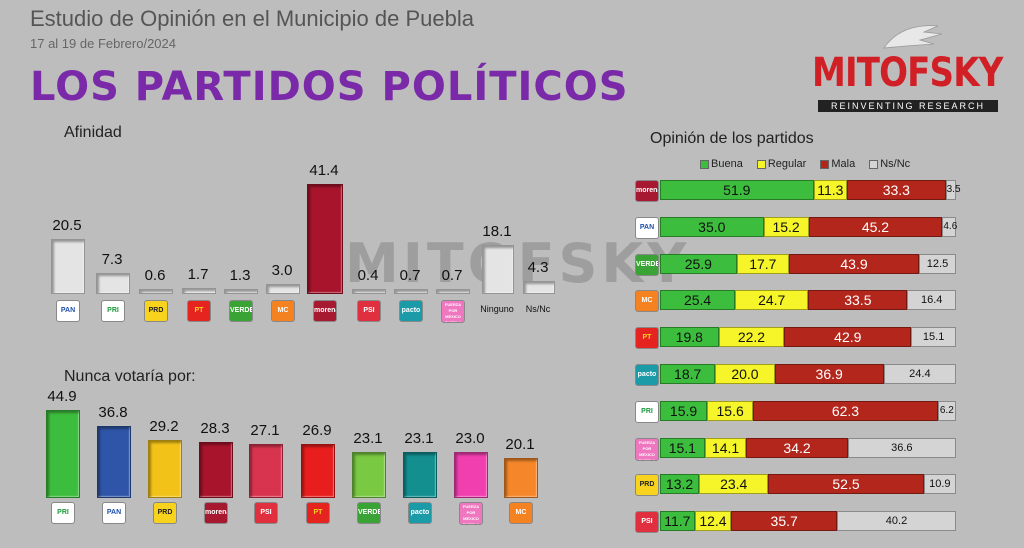 This screenshot has height=548, width=1024. I want to click on opinion-legend: Buena Regular Mala Ns/Nc, so click(812, 164).